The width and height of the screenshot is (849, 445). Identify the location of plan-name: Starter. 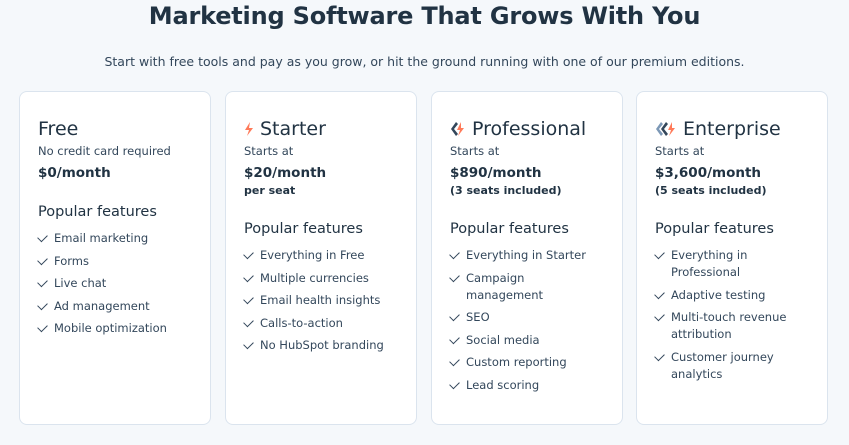
(321, 129).